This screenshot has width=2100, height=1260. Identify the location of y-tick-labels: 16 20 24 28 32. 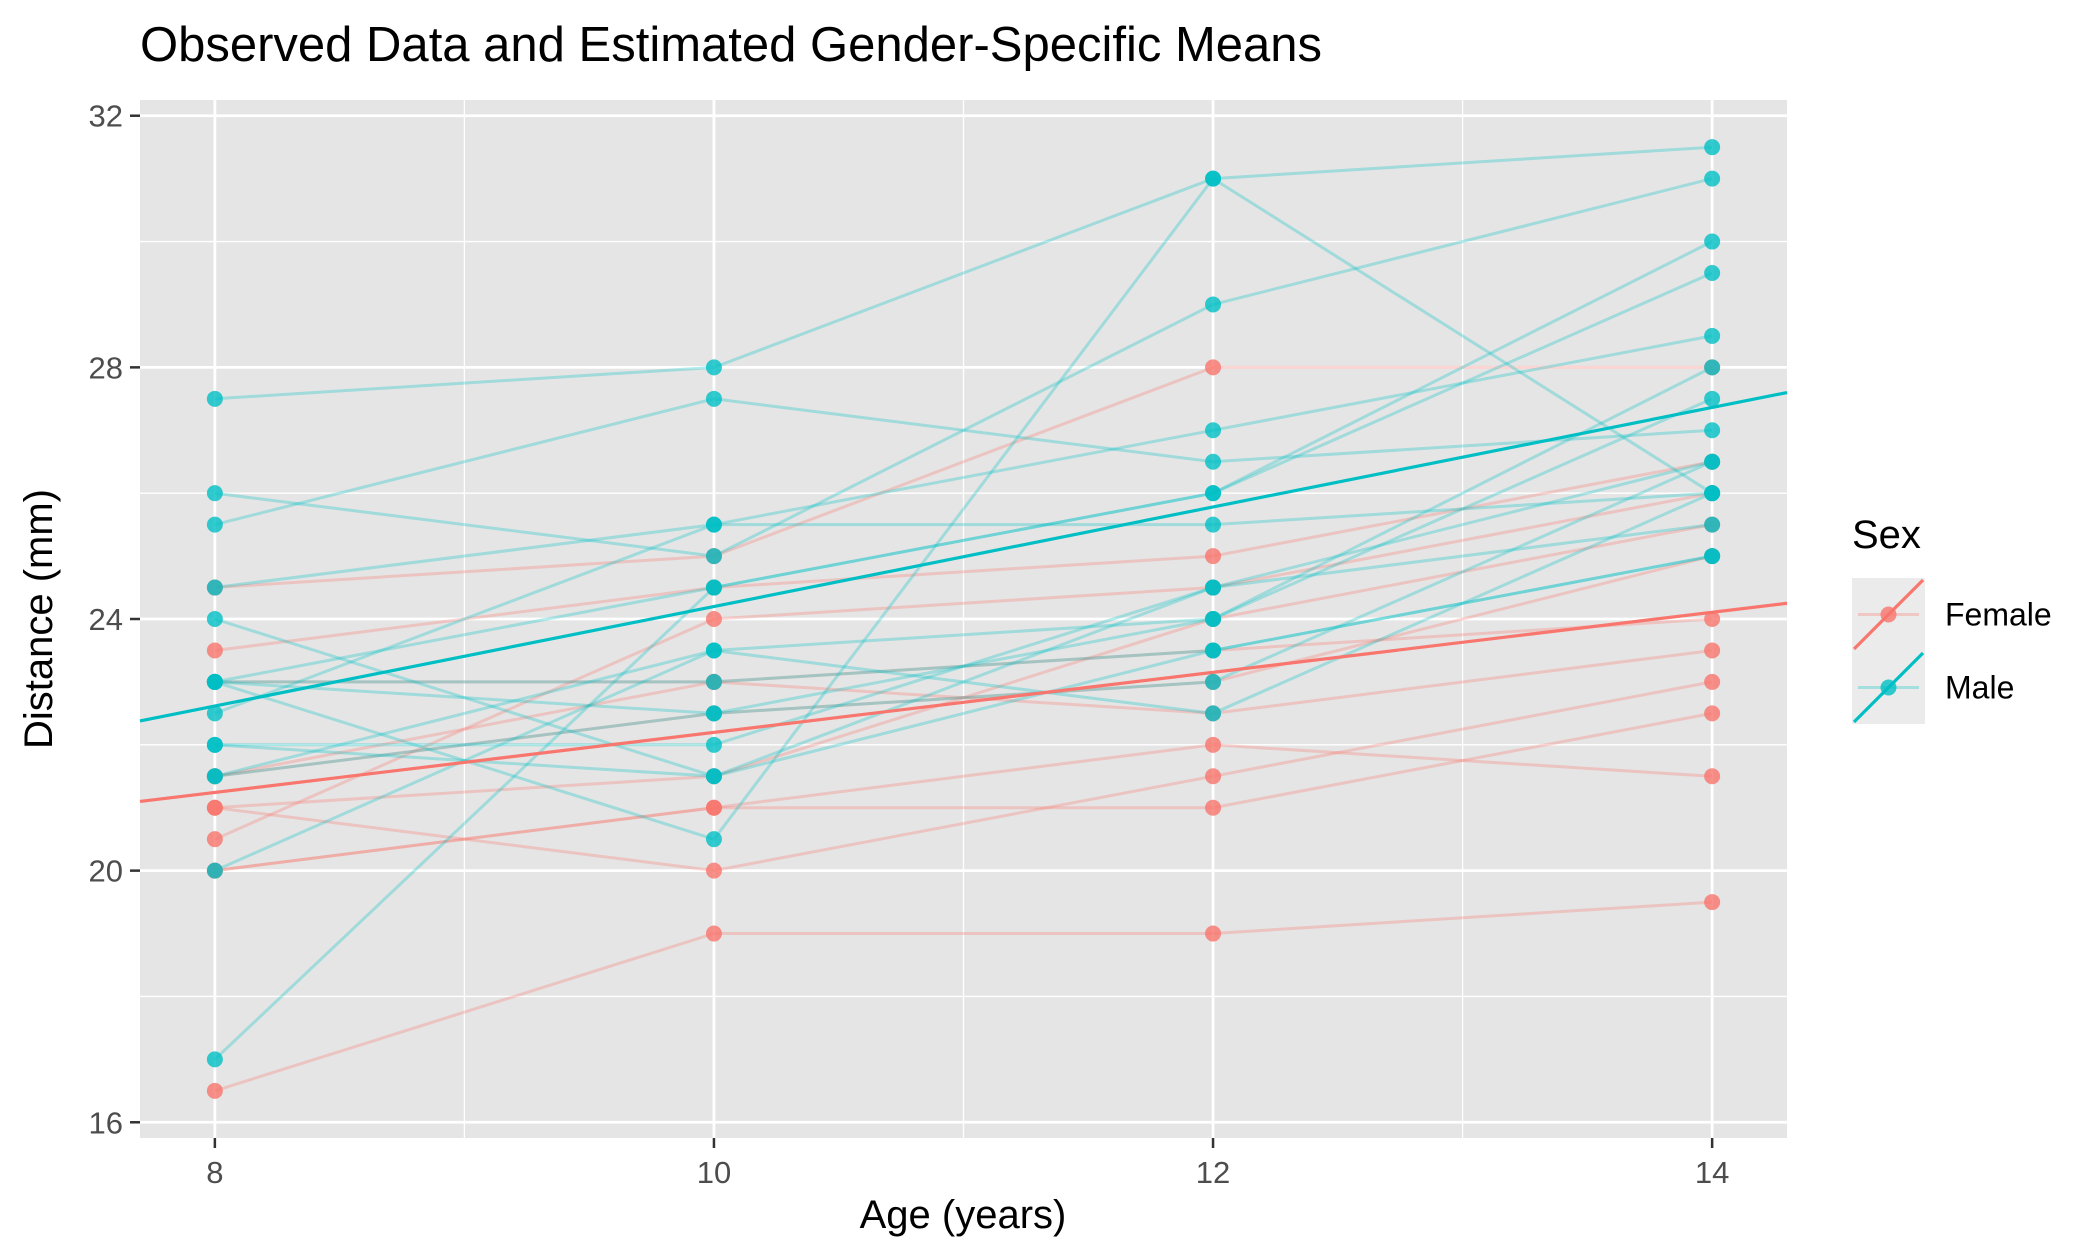
(106, 620).